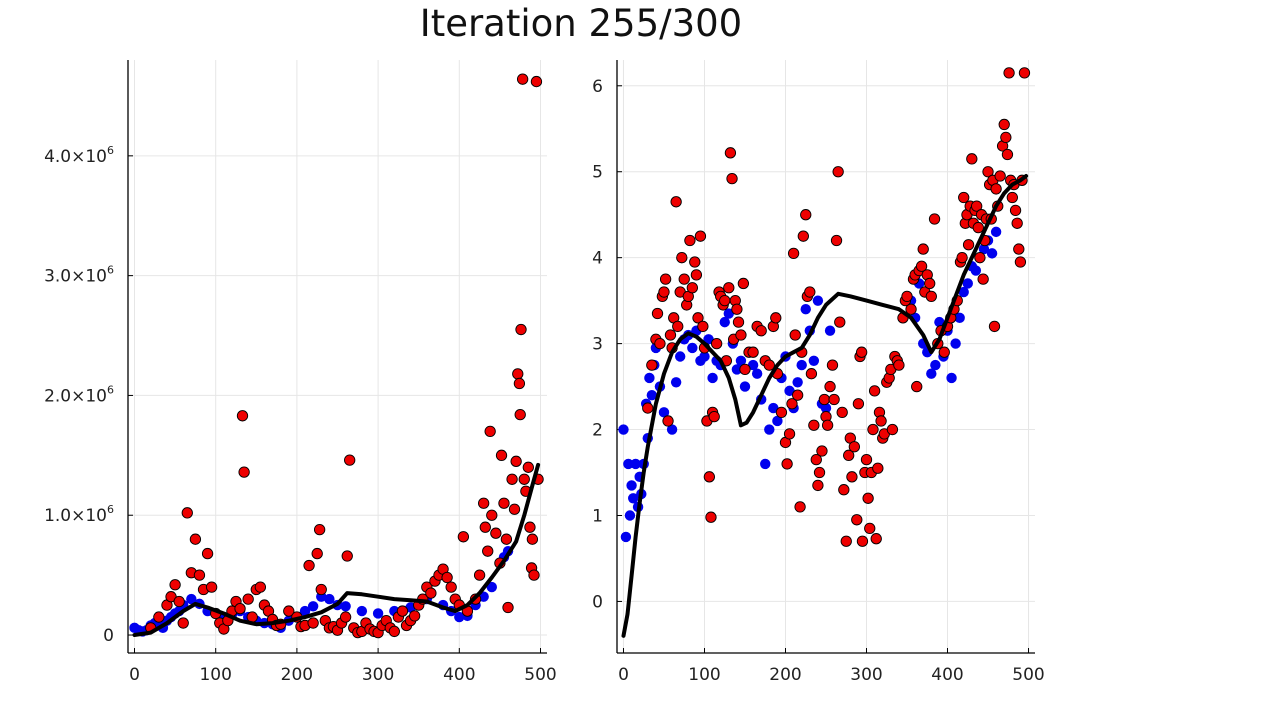 Image resolution: width=1274 pixels, height=710 pixels. Describe the element at coordinates (297, 675) in the screenshot. I see `x-tick-label: 200` at that location.